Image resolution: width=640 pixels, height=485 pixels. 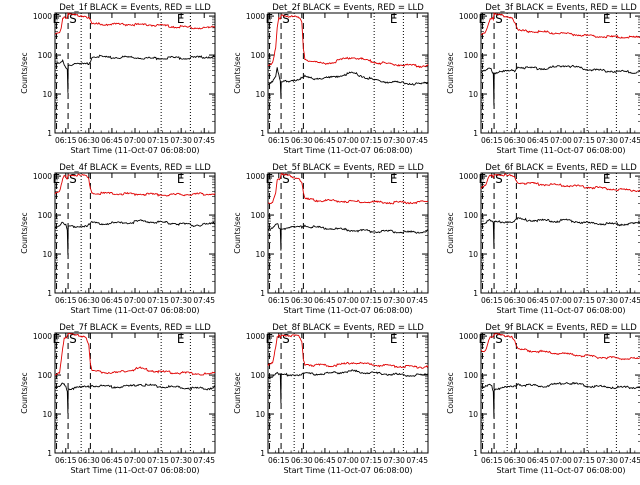 What do you see at coordinates (348, 328) in the screenshot?
I see `panel-title: Det_8f BLACK = Events, RED = LLD` at bounding box center [348, 328].